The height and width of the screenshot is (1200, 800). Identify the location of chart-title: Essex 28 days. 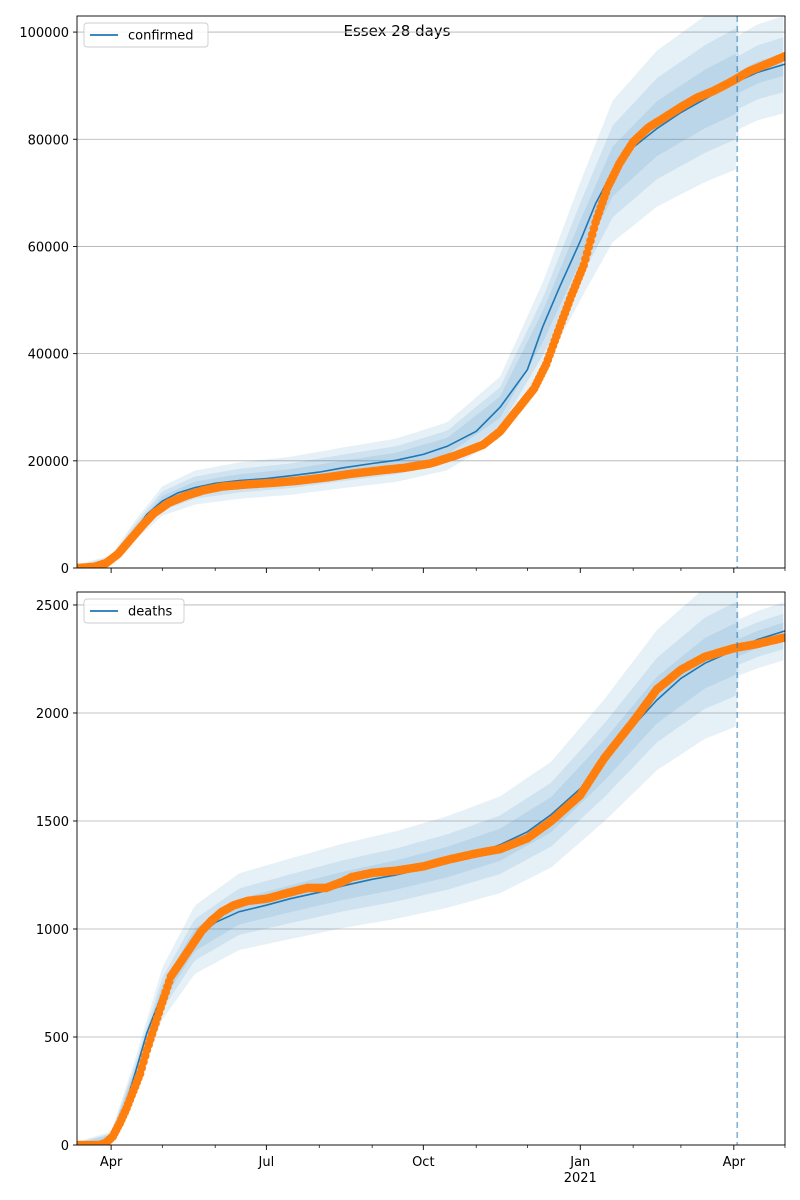
(397, 31).